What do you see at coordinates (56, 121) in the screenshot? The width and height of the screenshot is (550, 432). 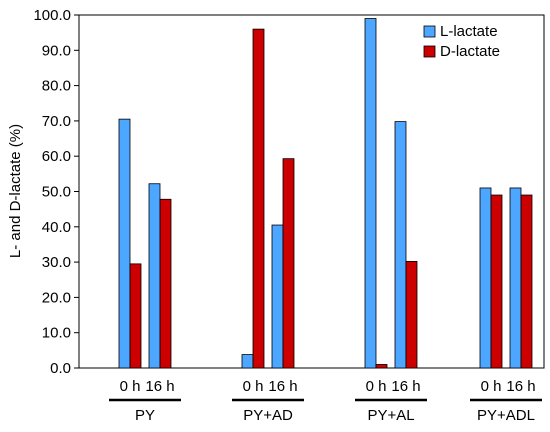 I see `y-tick-label: 70.0` at bounding box center [56, 121].